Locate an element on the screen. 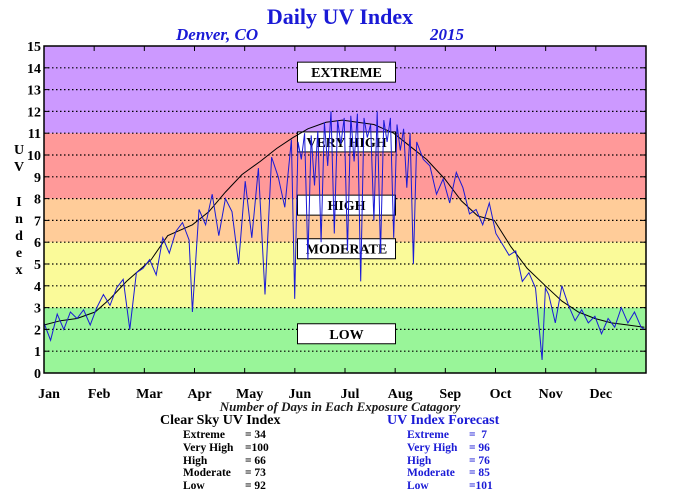 The width and height of the screenshot is (680, 500). y-axis-label-char: V is located at coordinates (19, 167).